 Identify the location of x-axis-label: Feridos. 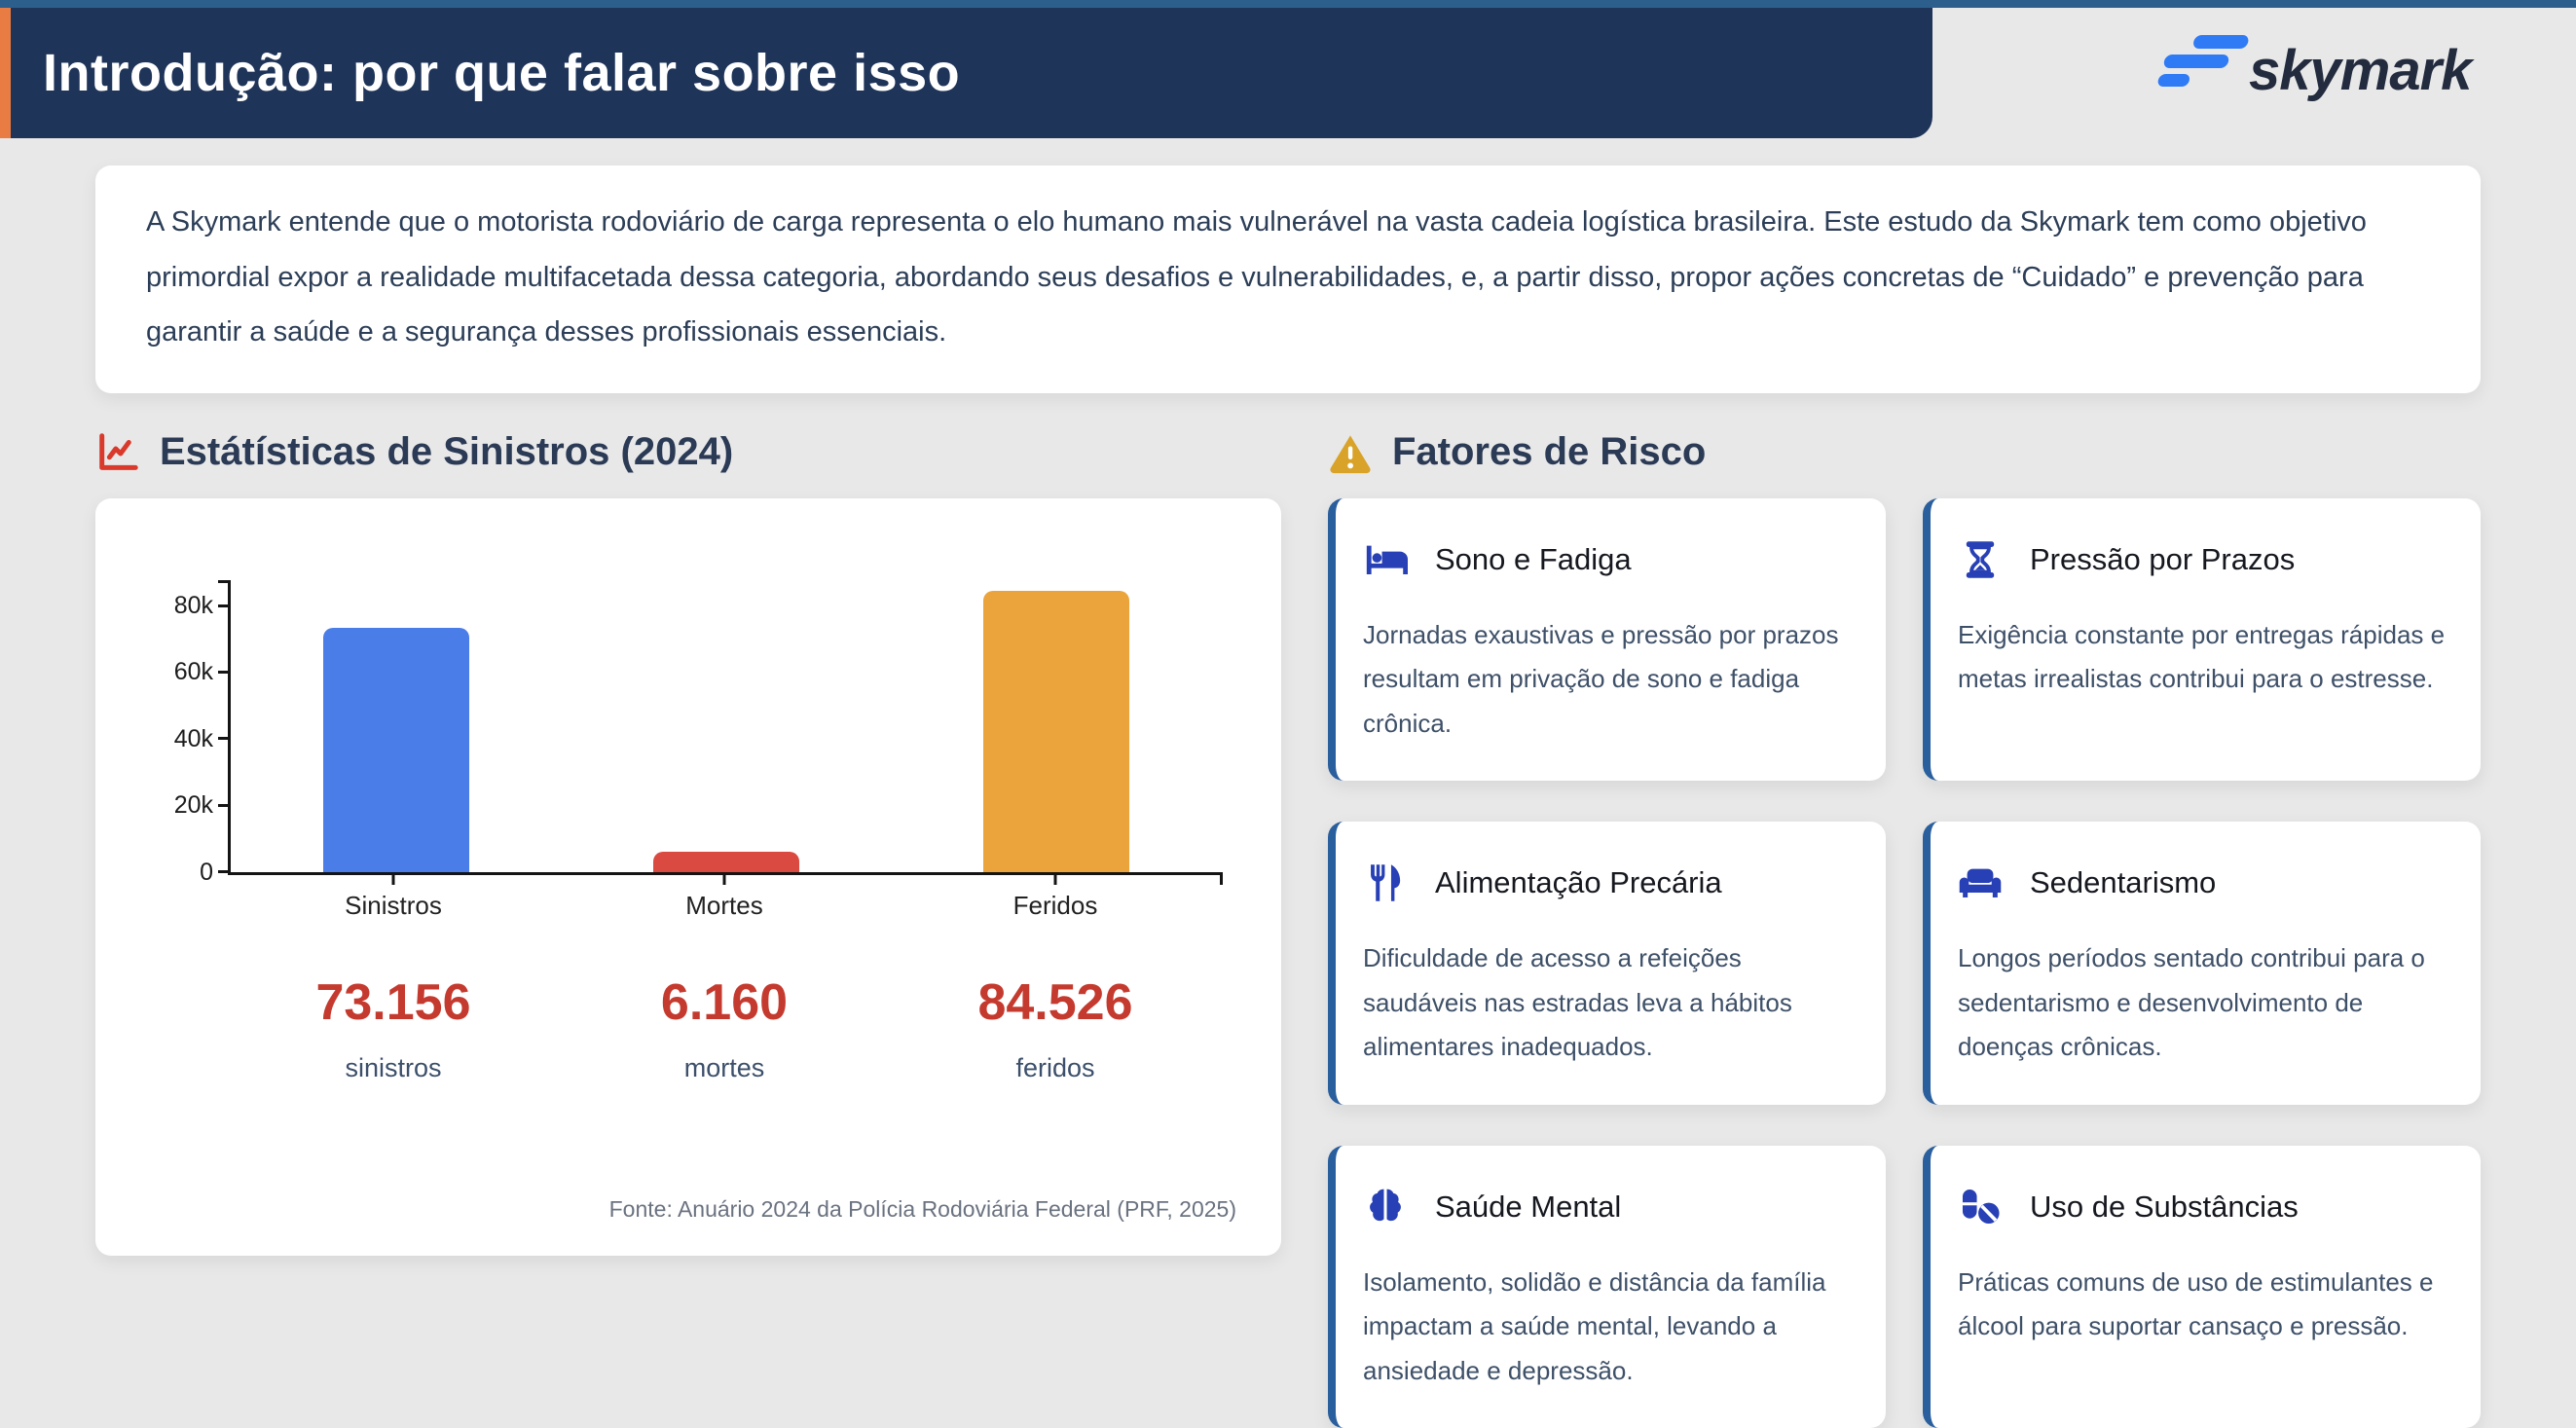
(1055, 898).